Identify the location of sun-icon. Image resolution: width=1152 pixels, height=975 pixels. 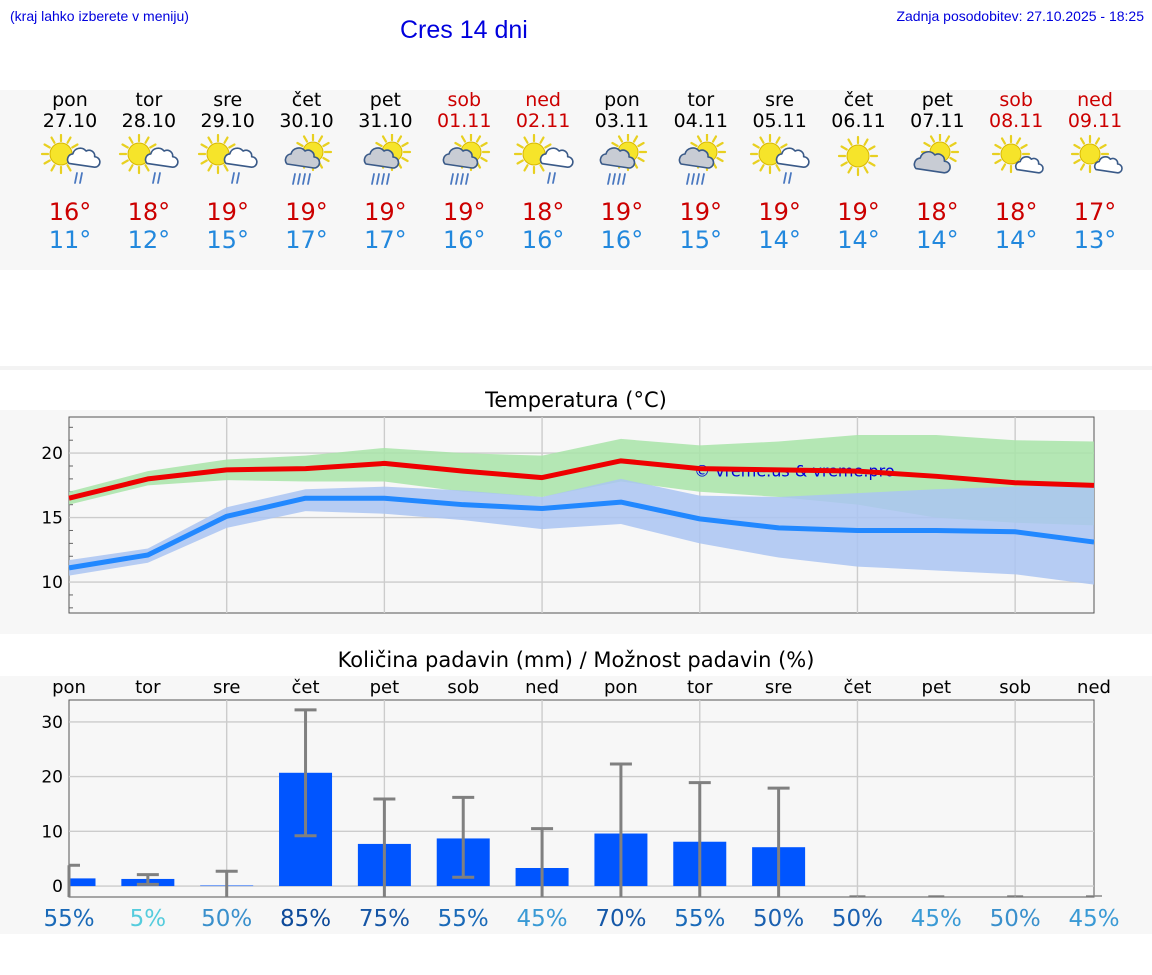
(858, 165).